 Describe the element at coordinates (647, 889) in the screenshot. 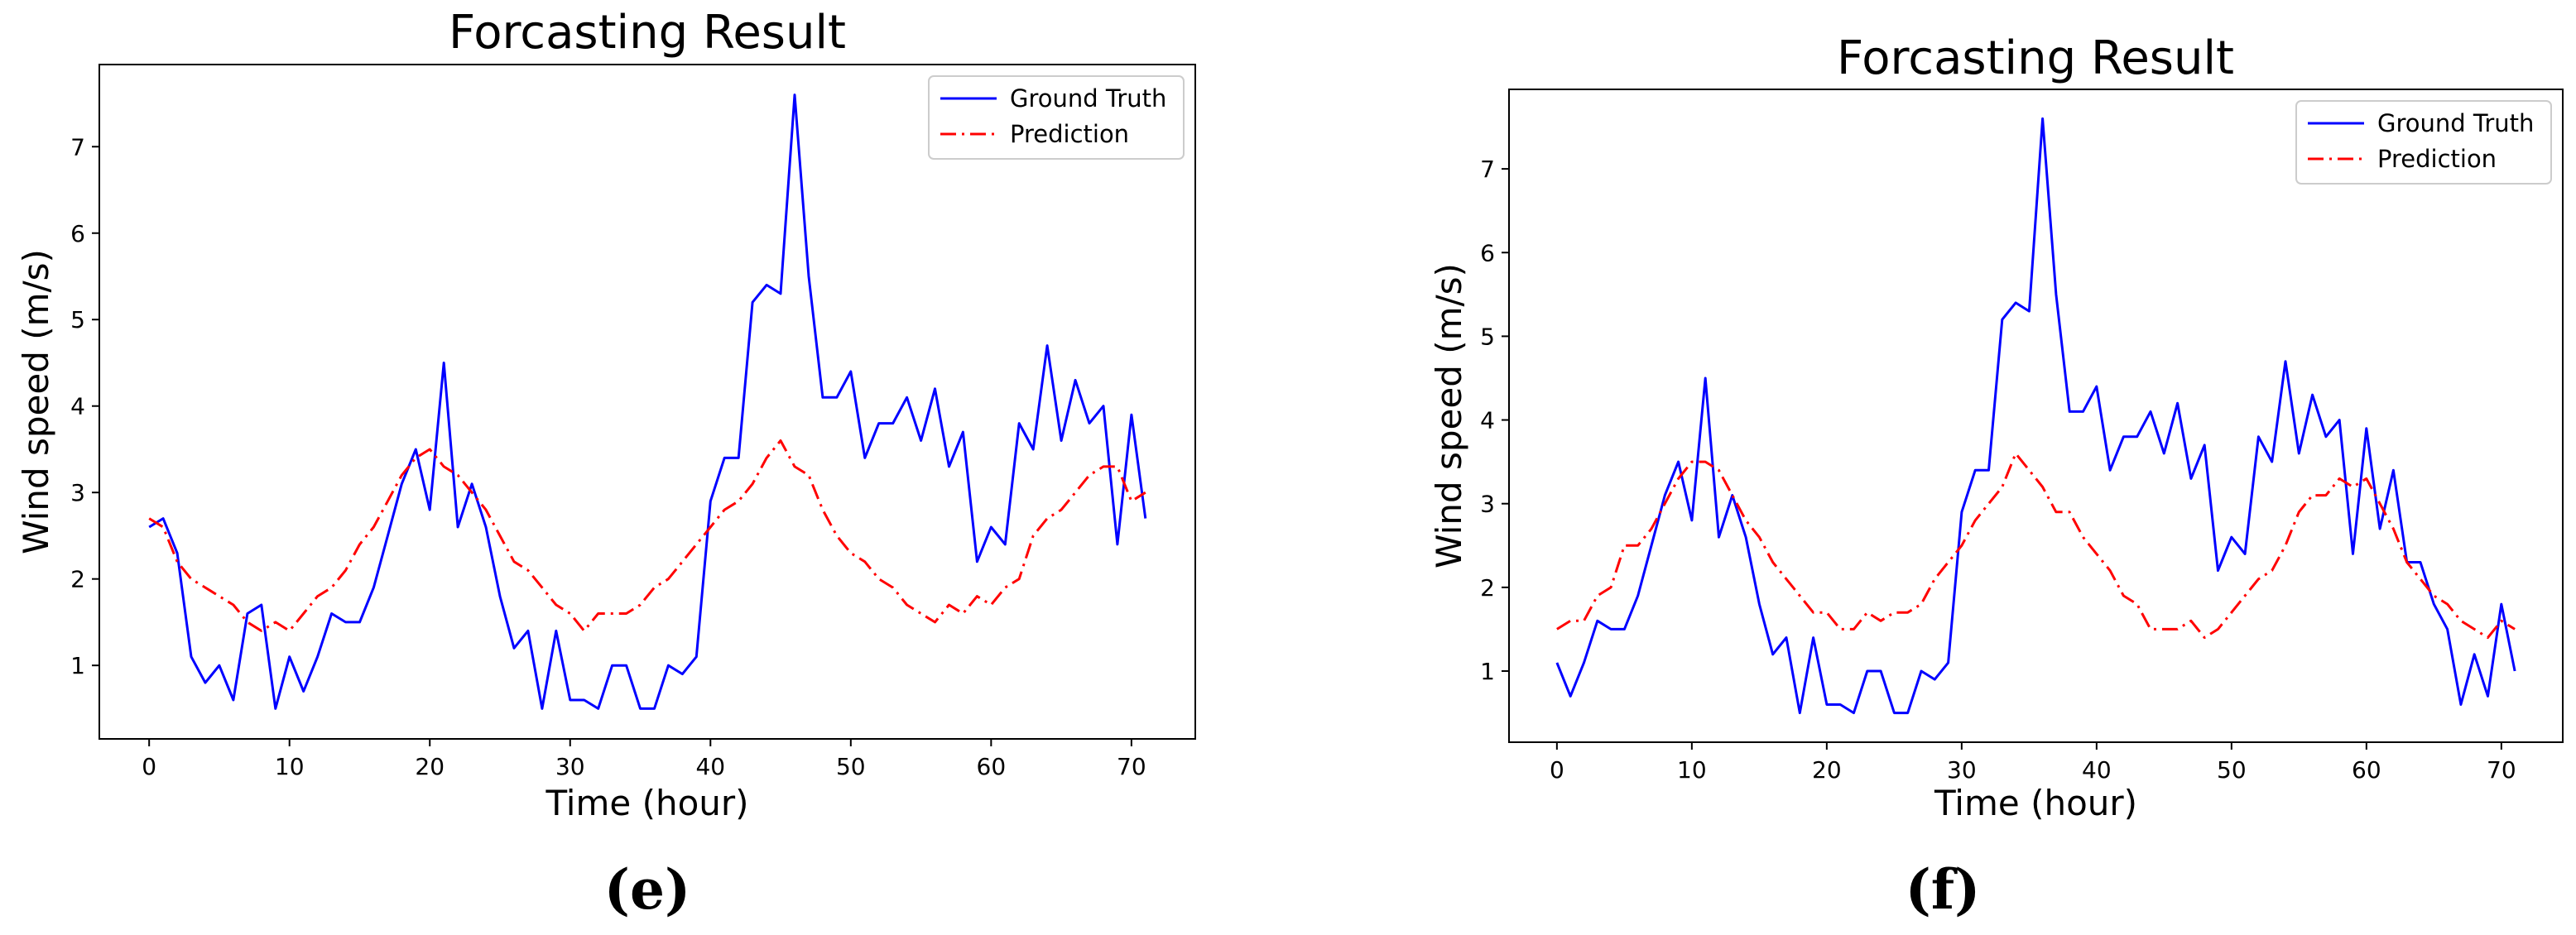

I see `panel-caption: (e)` at that location.